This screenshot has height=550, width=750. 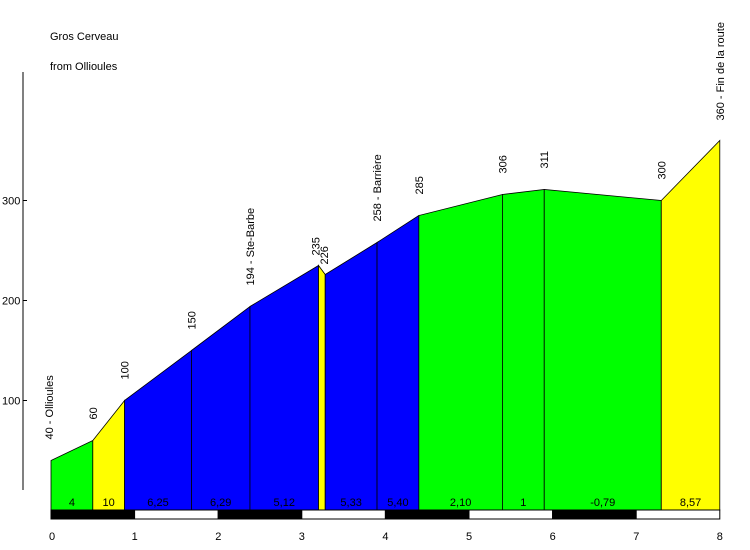 I want to click on y-tick-label-100: 100, so click(x=11, y=402).